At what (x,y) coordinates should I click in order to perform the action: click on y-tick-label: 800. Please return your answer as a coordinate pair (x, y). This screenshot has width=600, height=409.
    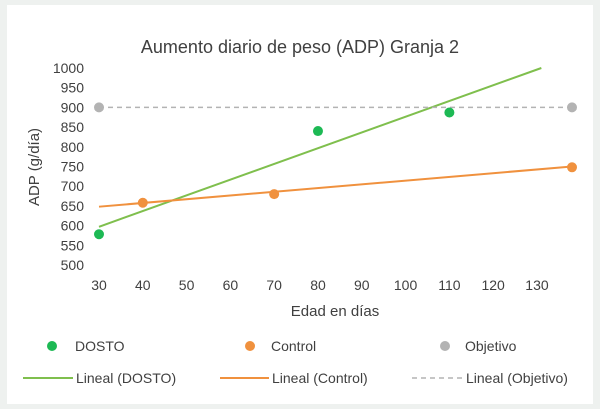
    Looking at the image, I should click on (73, 147).